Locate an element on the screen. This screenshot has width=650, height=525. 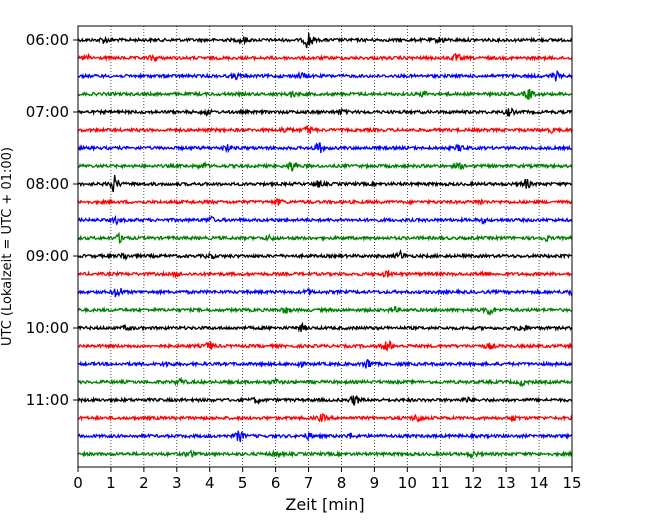
x-tick-label: 5 is located at coordinates (243, 483).